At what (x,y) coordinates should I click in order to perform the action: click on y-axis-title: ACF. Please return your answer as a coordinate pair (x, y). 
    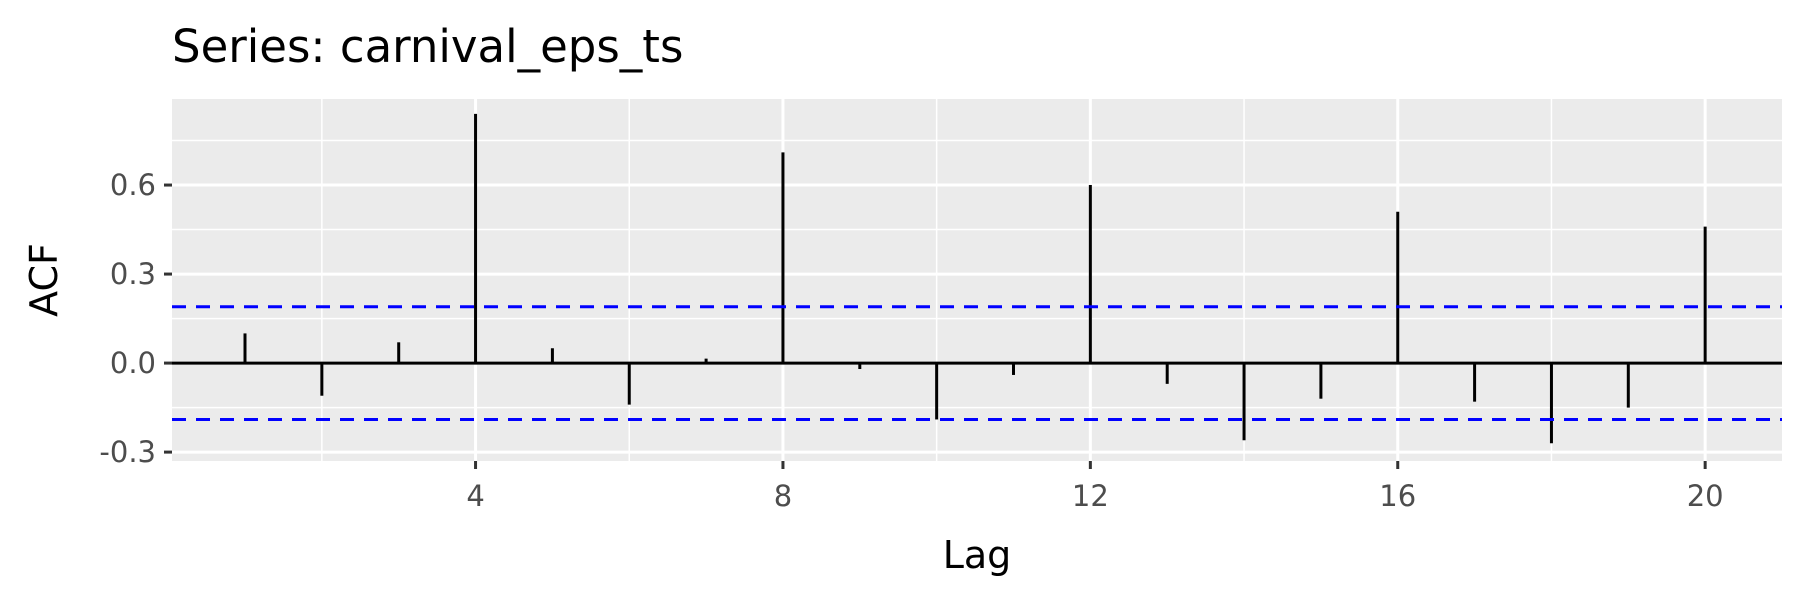
    Looking at the image, I should click on (44, 280).